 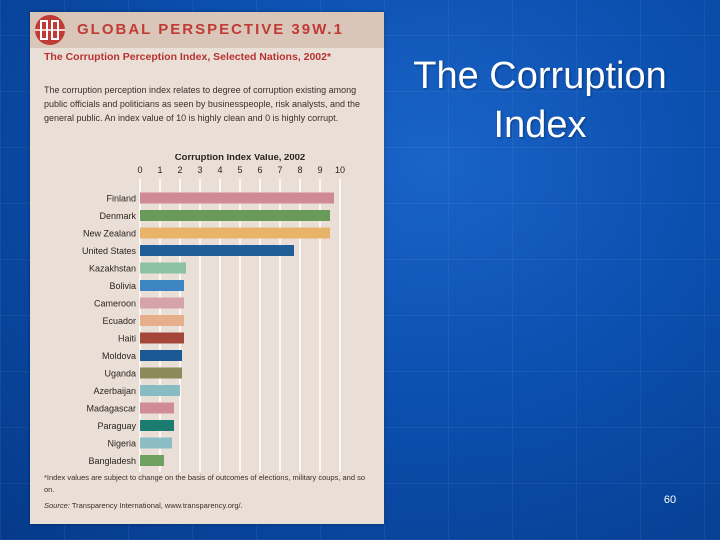 I want to click on x-tick-label: 4, so click(x=219, y=170).